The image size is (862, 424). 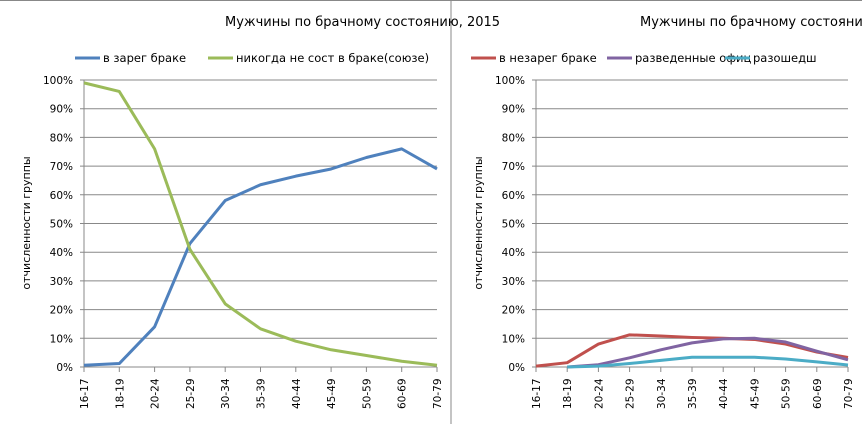 What do you see at coordinates (332, 58) in the screenshot?
I see `legend-label: никогда не сост в браке(союзе)` at bounding box center [332, 58].